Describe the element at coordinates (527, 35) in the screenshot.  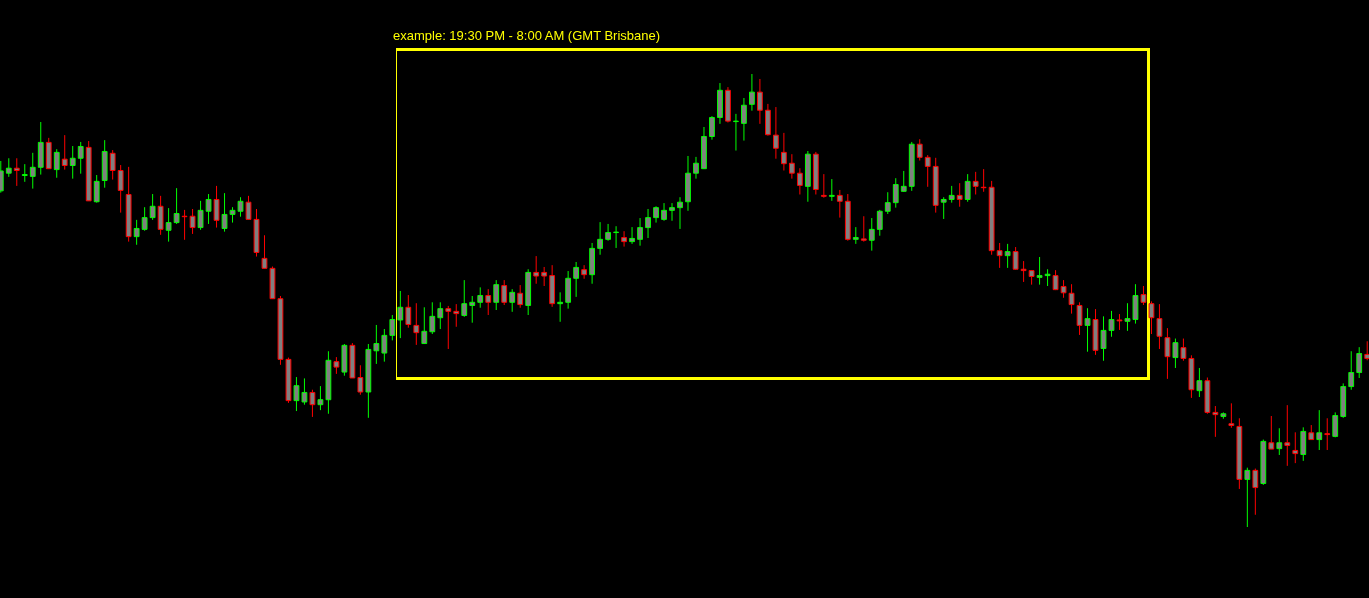
I see `text: example: 19:30 PM - 8:00 AM (GMT Brisbane)` at that location.